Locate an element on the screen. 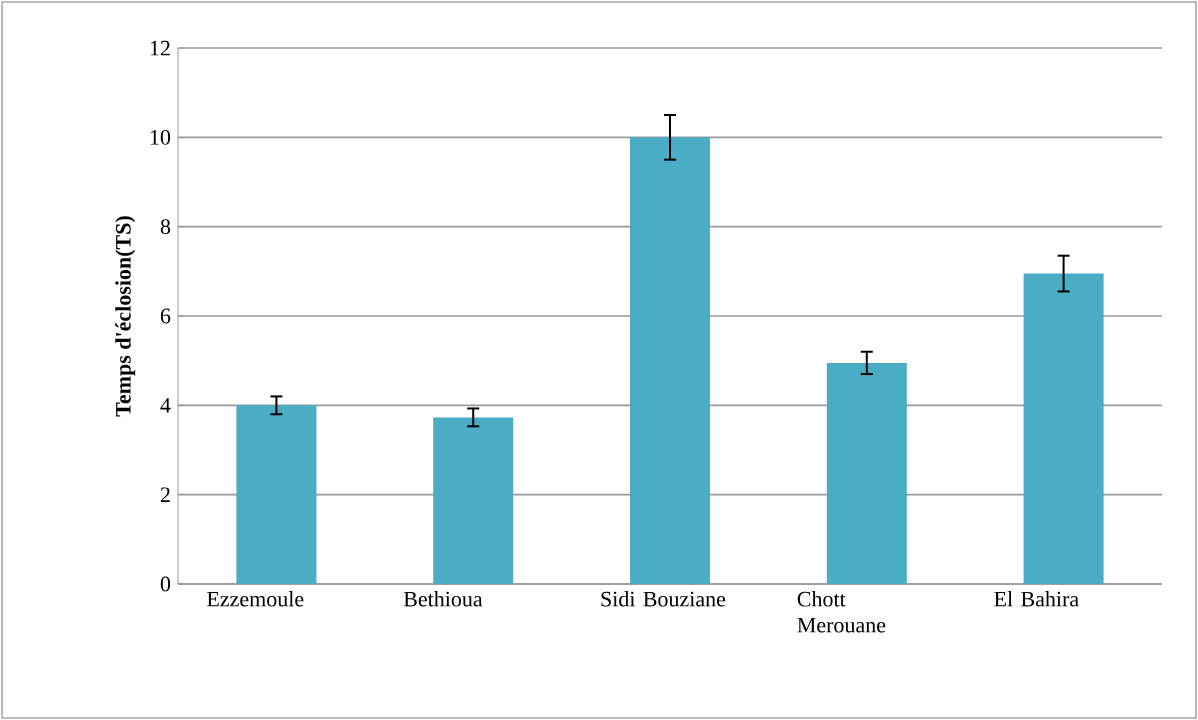 The height and width of the screenshot is (720, 1198). y-tick-label: 8 is located at coordinates (165, 227).